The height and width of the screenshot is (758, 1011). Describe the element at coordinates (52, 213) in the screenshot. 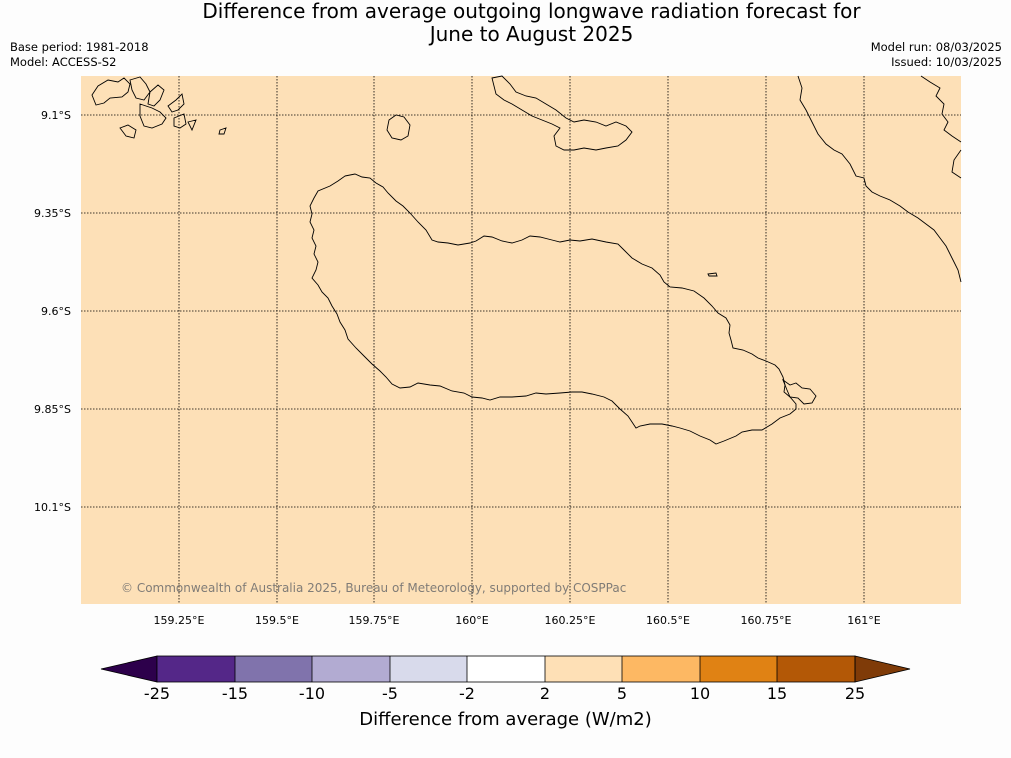

I see `lat-label: 9.35°S` at that location.